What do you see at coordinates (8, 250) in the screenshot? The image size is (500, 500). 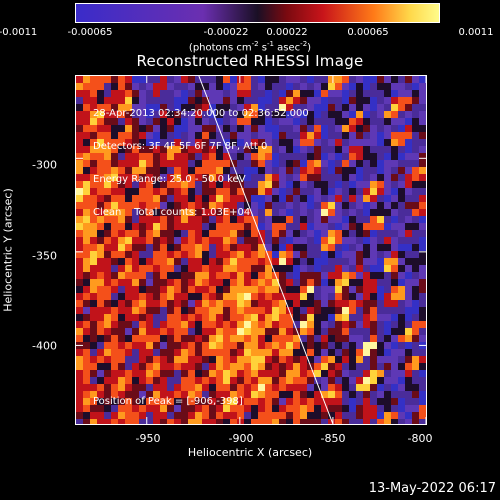 I see `y-axis-label: Heliocentric Y (arcsec)` at bounding box center [8, 250].